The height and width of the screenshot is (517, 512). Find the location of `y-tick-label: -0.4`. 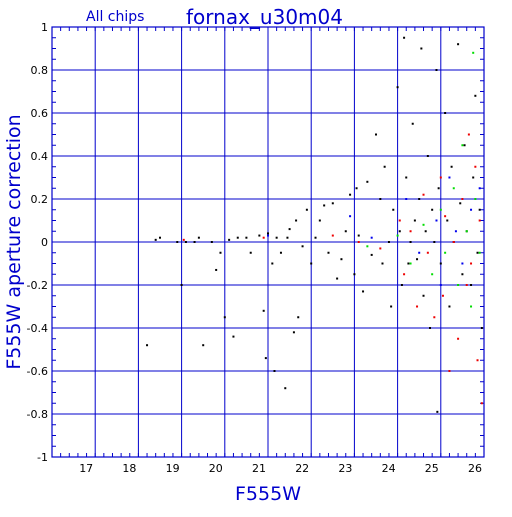

y-tick-label: -0.4 is located at coordinates (37, 328).